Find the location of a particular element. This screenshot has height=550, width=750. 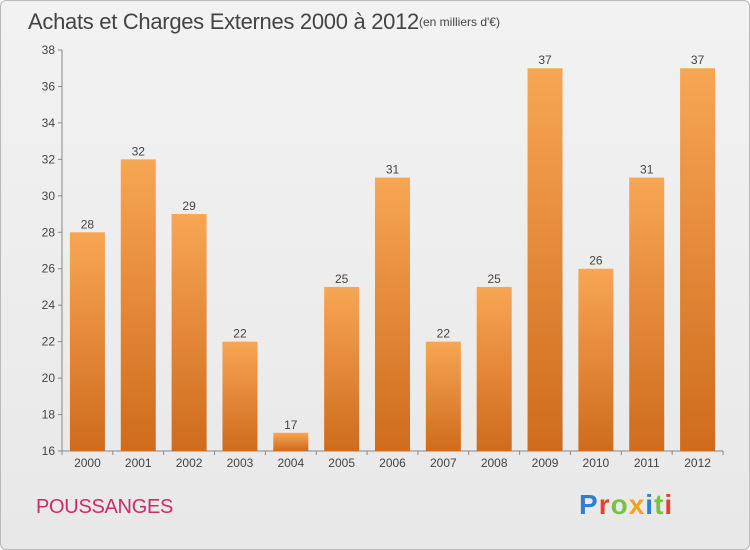

data-label: 29 is located at coordinates (189, 206).